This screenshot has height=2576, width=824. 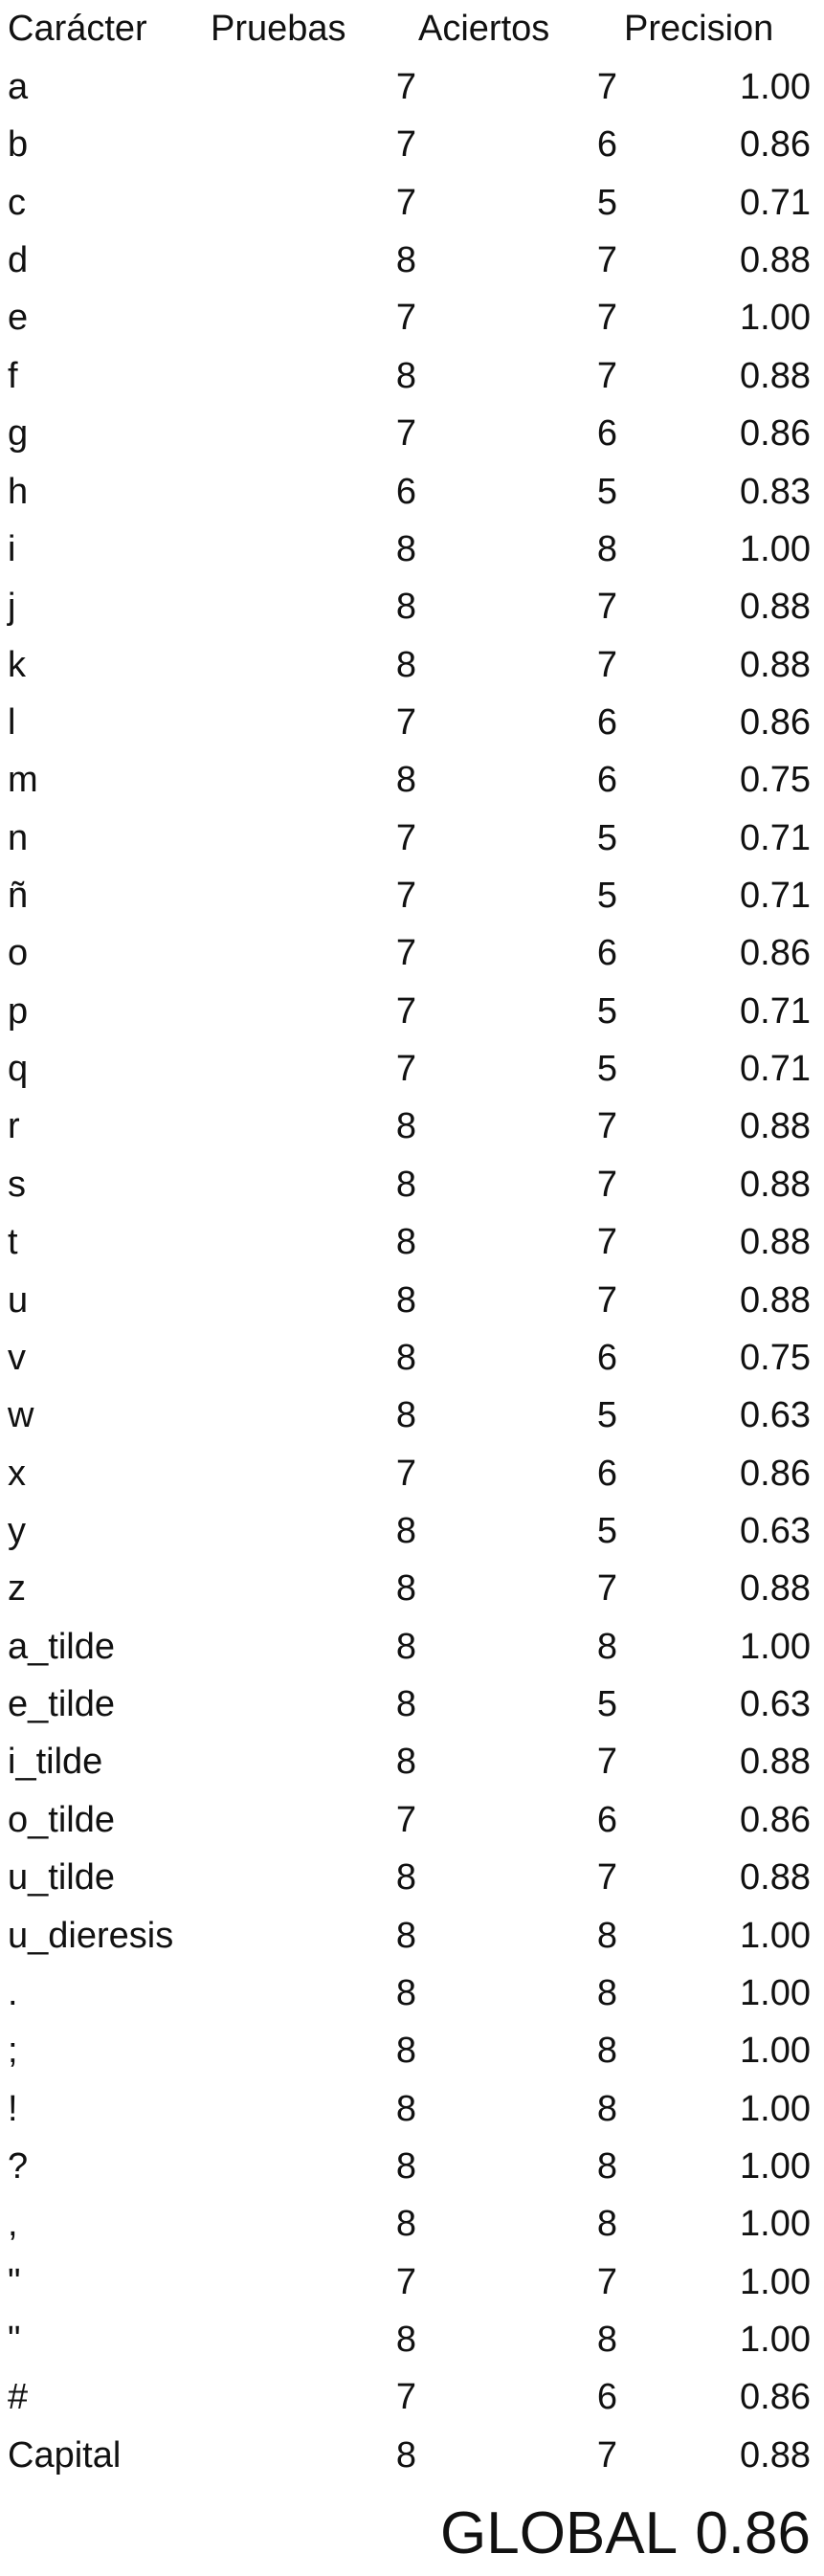 I want to click on table-row: #7 6 0.86, so click(x=412, y=2397).